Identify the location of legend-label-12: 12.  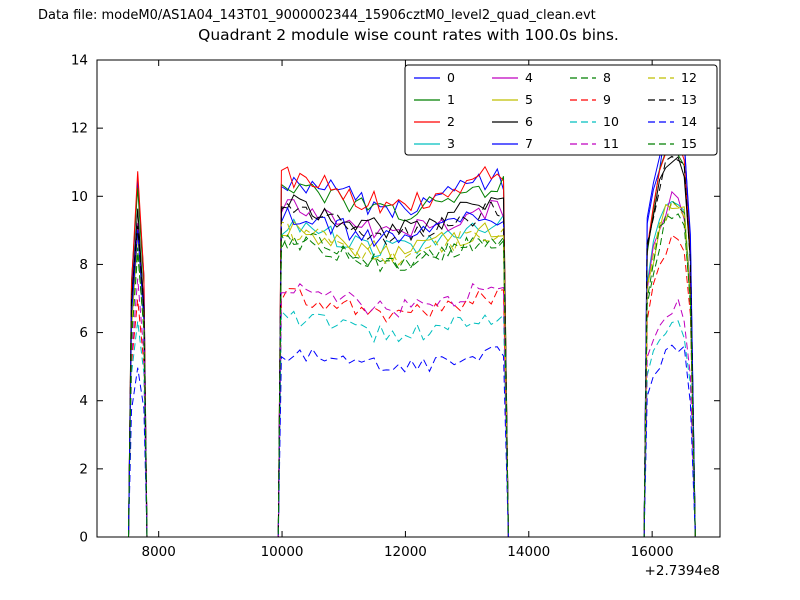
(689, 77).